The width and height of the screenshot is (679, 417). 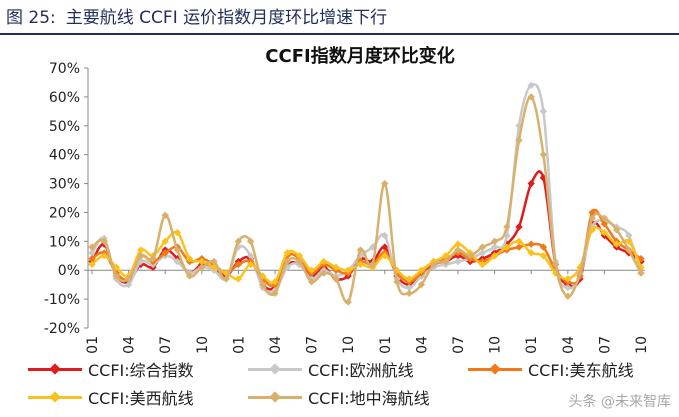 I want to click on legend-label: CCFI:综合指数, so click(x=141, y=370).